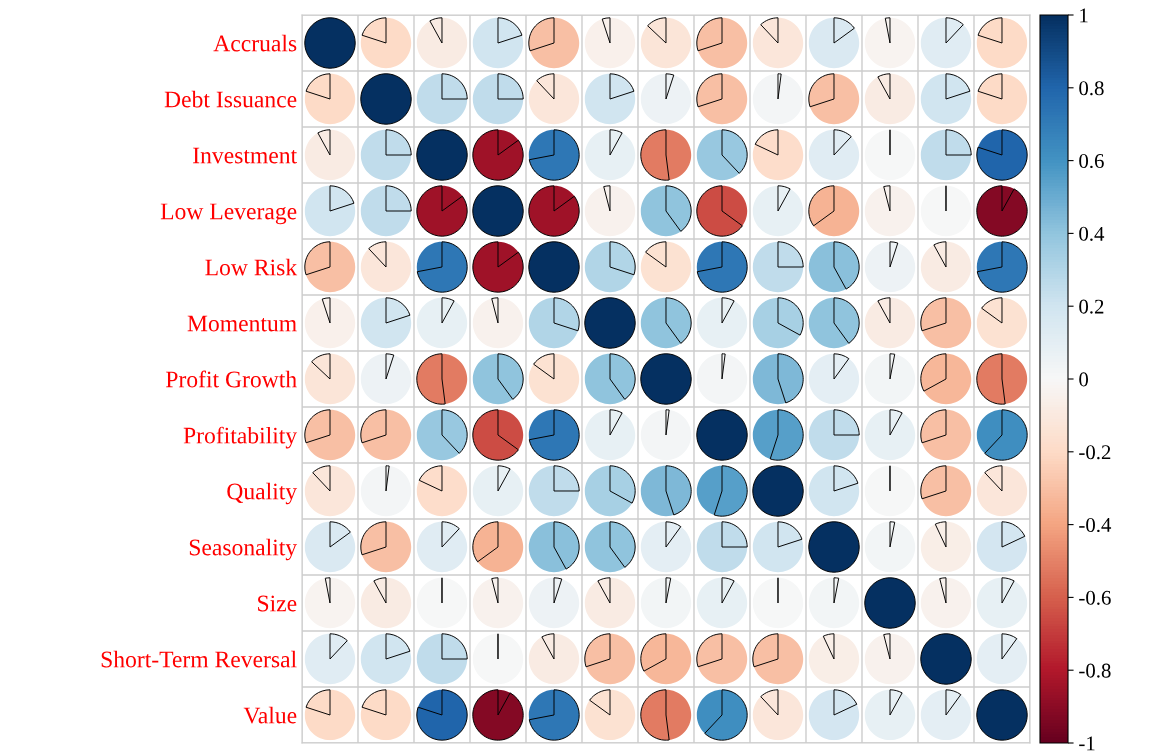 The height and width of the screenshot is (753, 1152). What do you see at coordinates (1095, 597) in the screenshot?
I see `color-bar-label: -0.6` at bounding box center [1095, 597].